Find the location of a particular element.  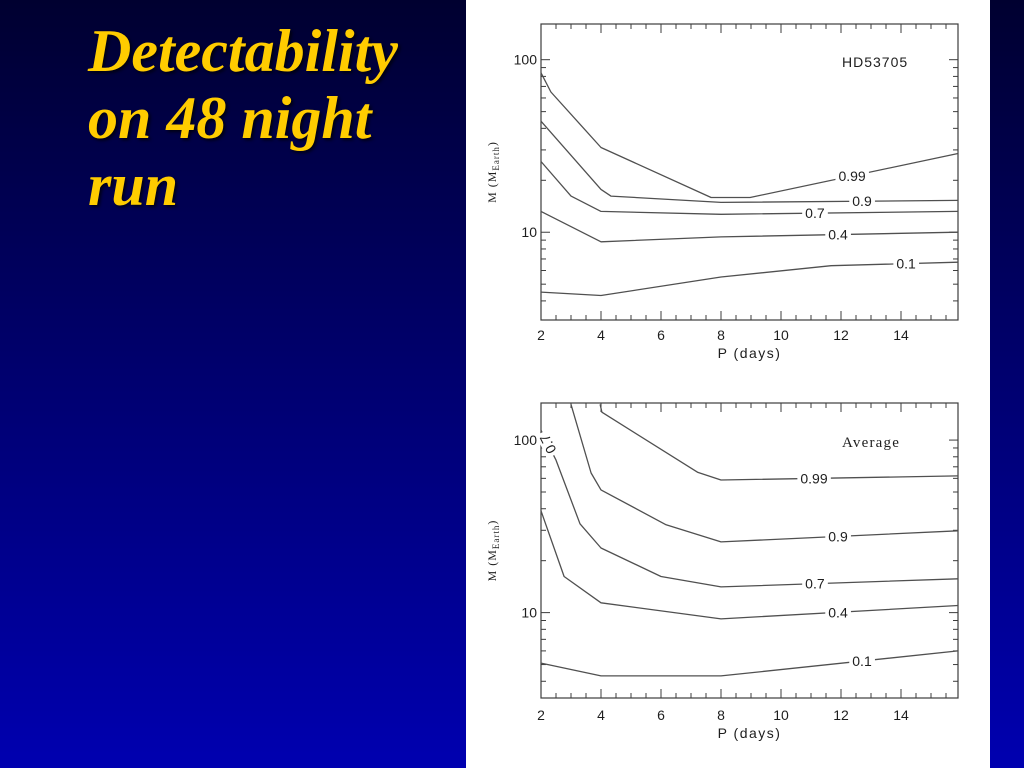

bottom-contour-line-0.9 is located at coordinates (764, 473).